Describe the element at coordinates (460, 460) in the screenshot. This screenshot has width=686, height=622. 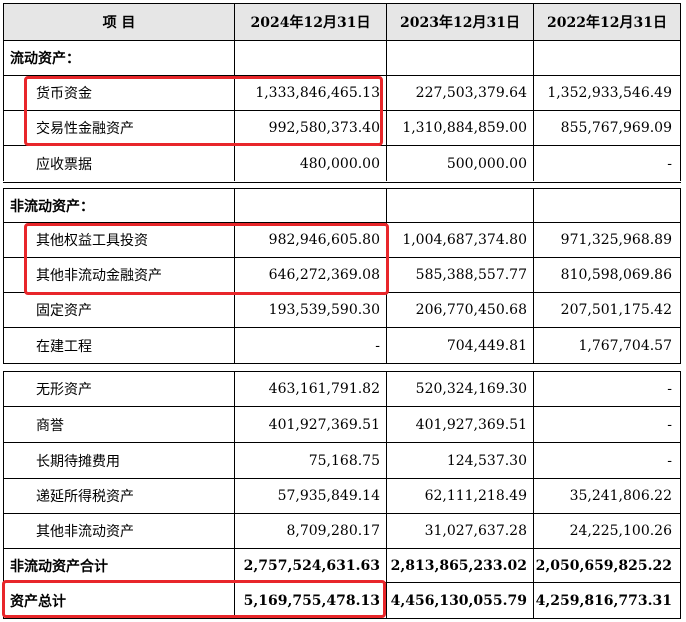
I see `value-2023: 124,537.30` at that location.